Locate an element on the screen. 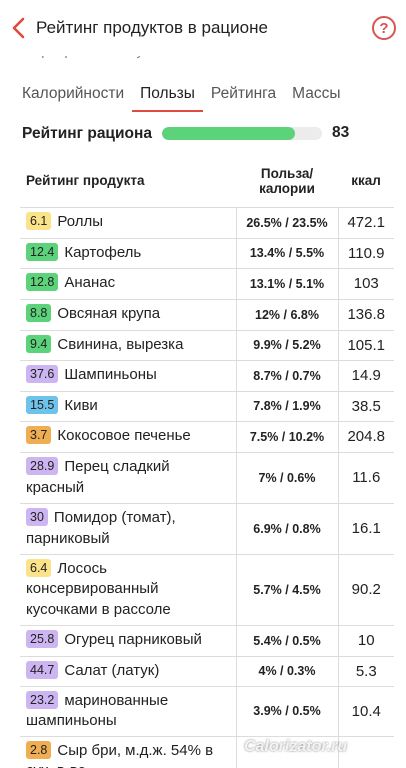  product-cell: 28.9 Перец сладкий красный is located at coordinates (128, 477).